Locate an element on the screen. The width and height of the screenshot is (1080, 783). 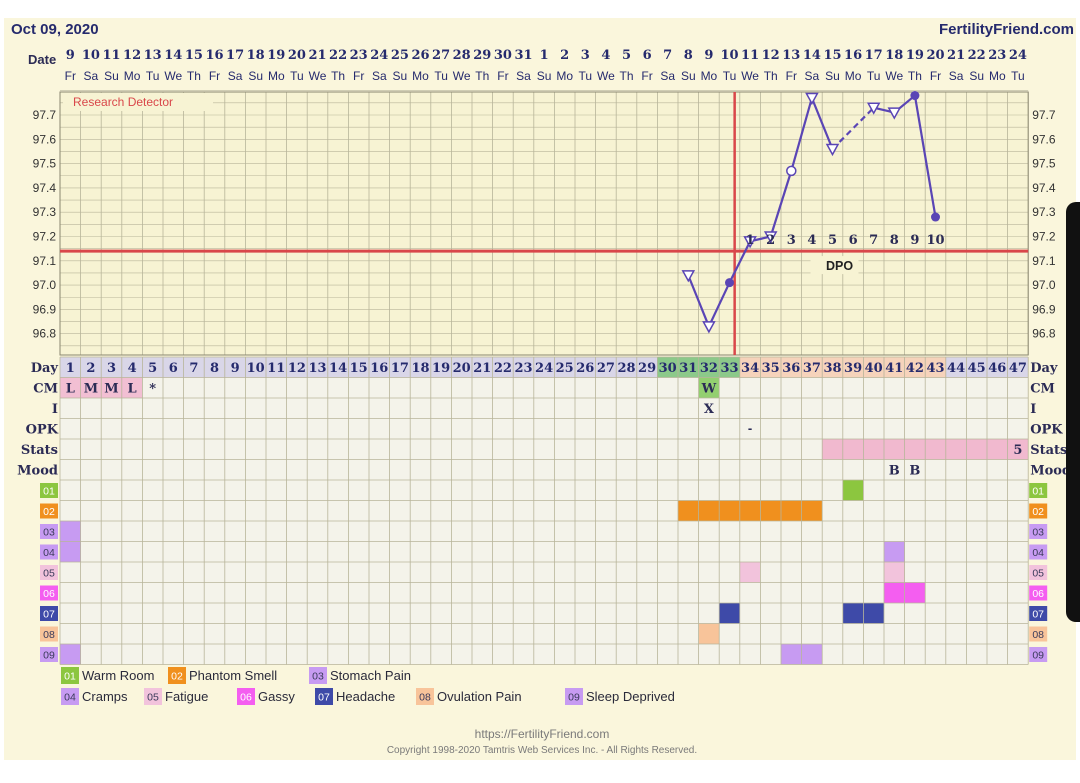
weekday-label: Fr is located at coordinates (70, 76).